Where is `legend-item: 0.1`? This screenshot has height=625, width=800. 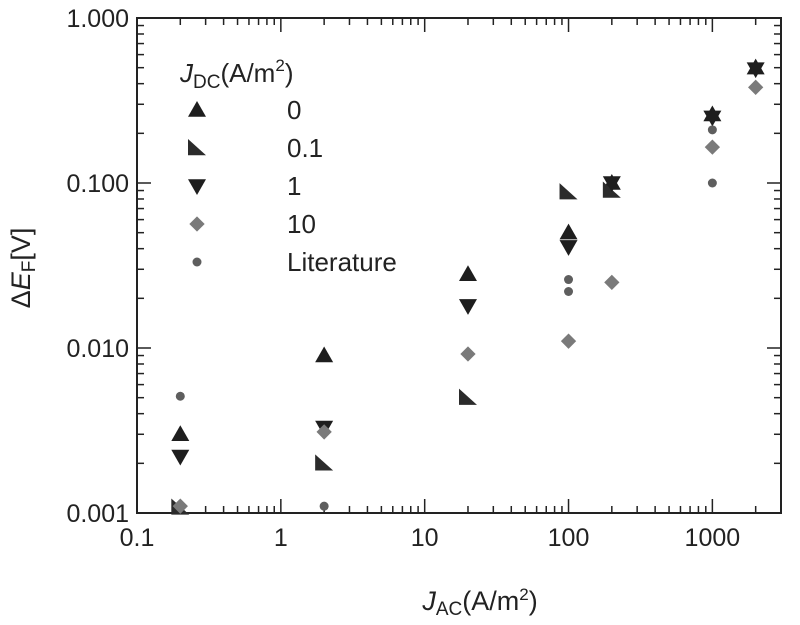
legend-item: 0.1 is located at coordinates (255, 148).